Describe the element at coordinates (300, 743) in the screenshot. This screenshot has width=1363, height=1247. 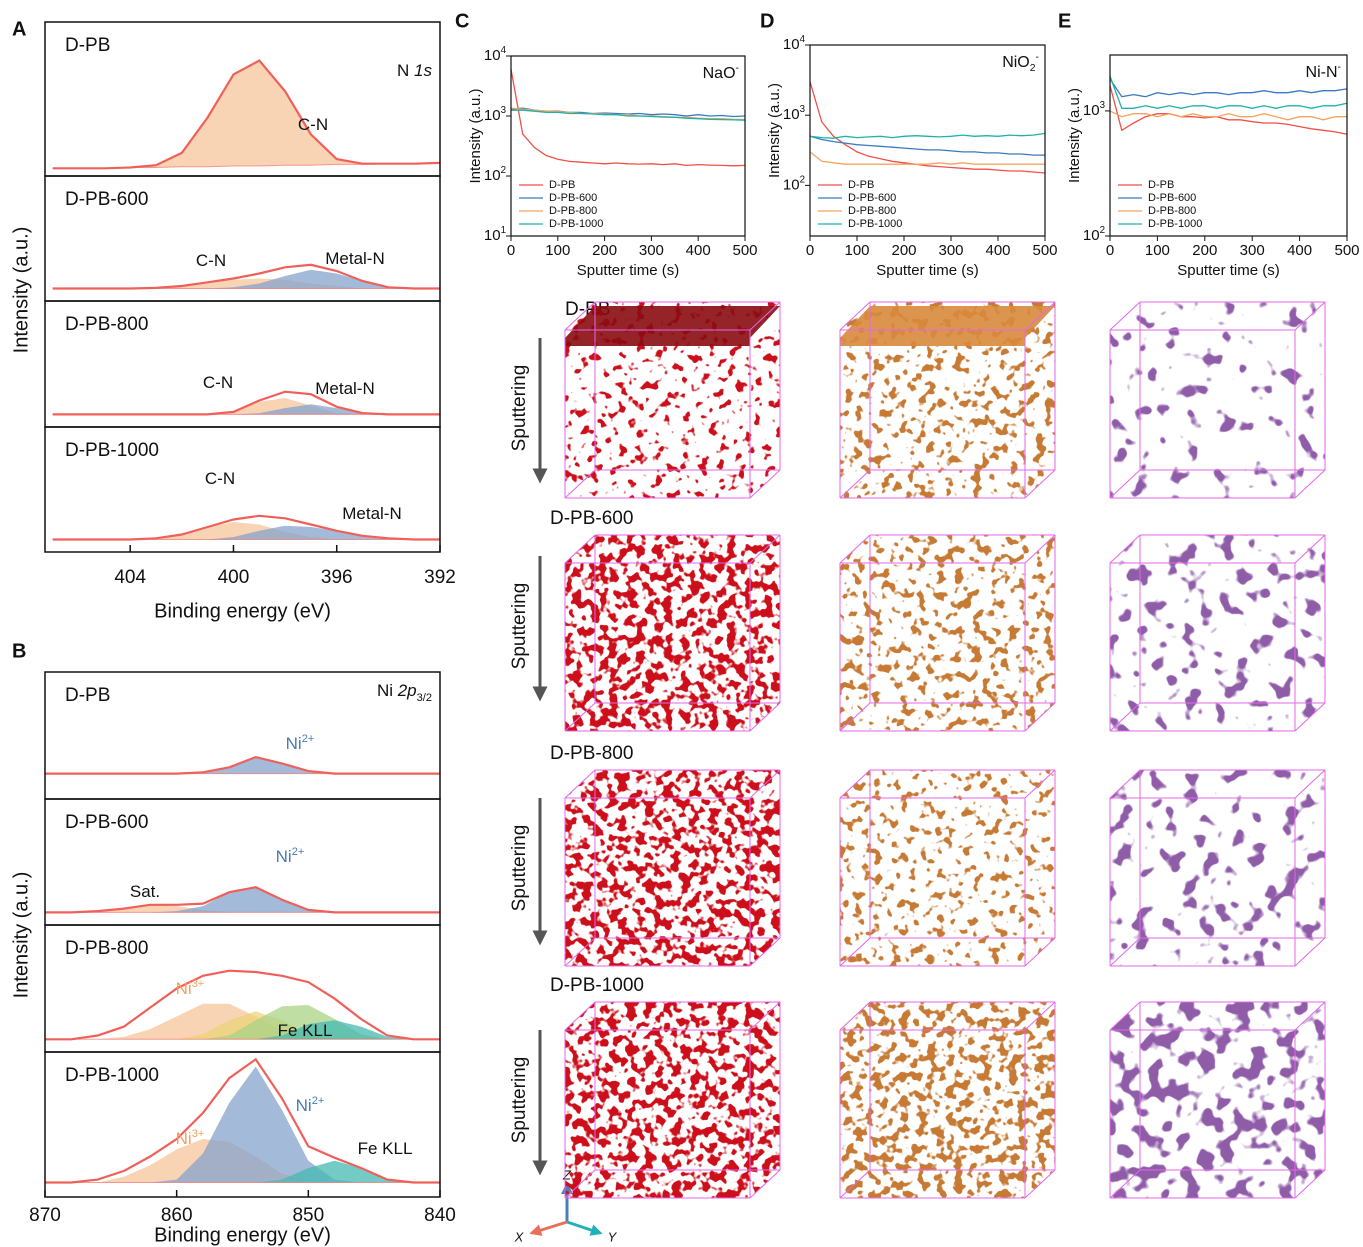
I see `annotation: Ni2+` at that location.